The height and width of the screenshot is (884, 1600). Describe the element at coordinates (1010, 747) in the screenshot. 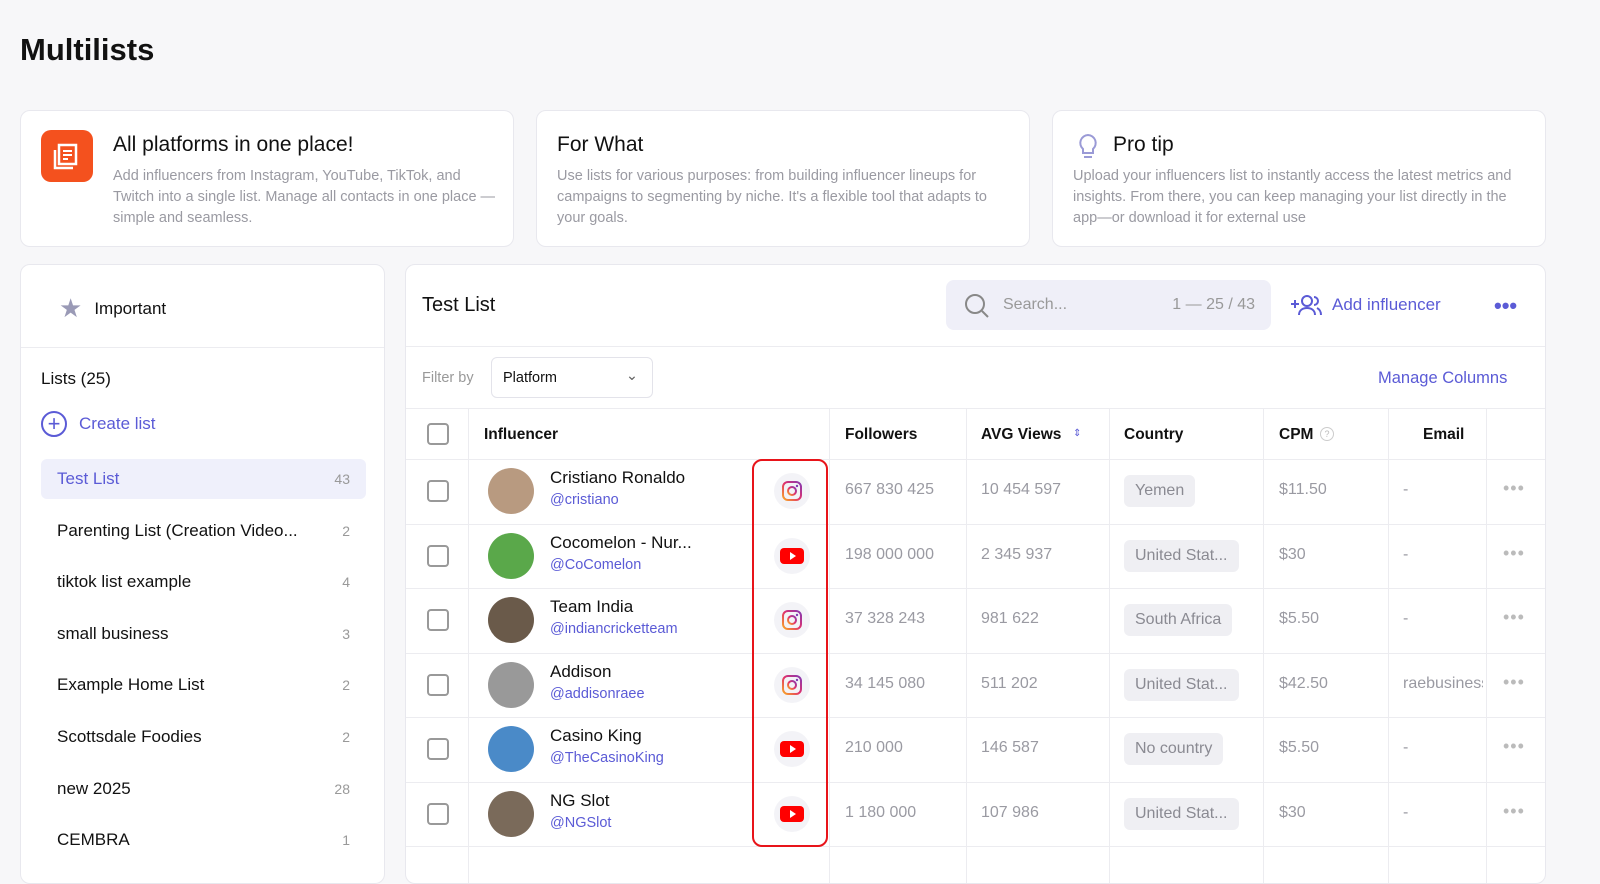

I see `avg-views: 146 587` at that location.